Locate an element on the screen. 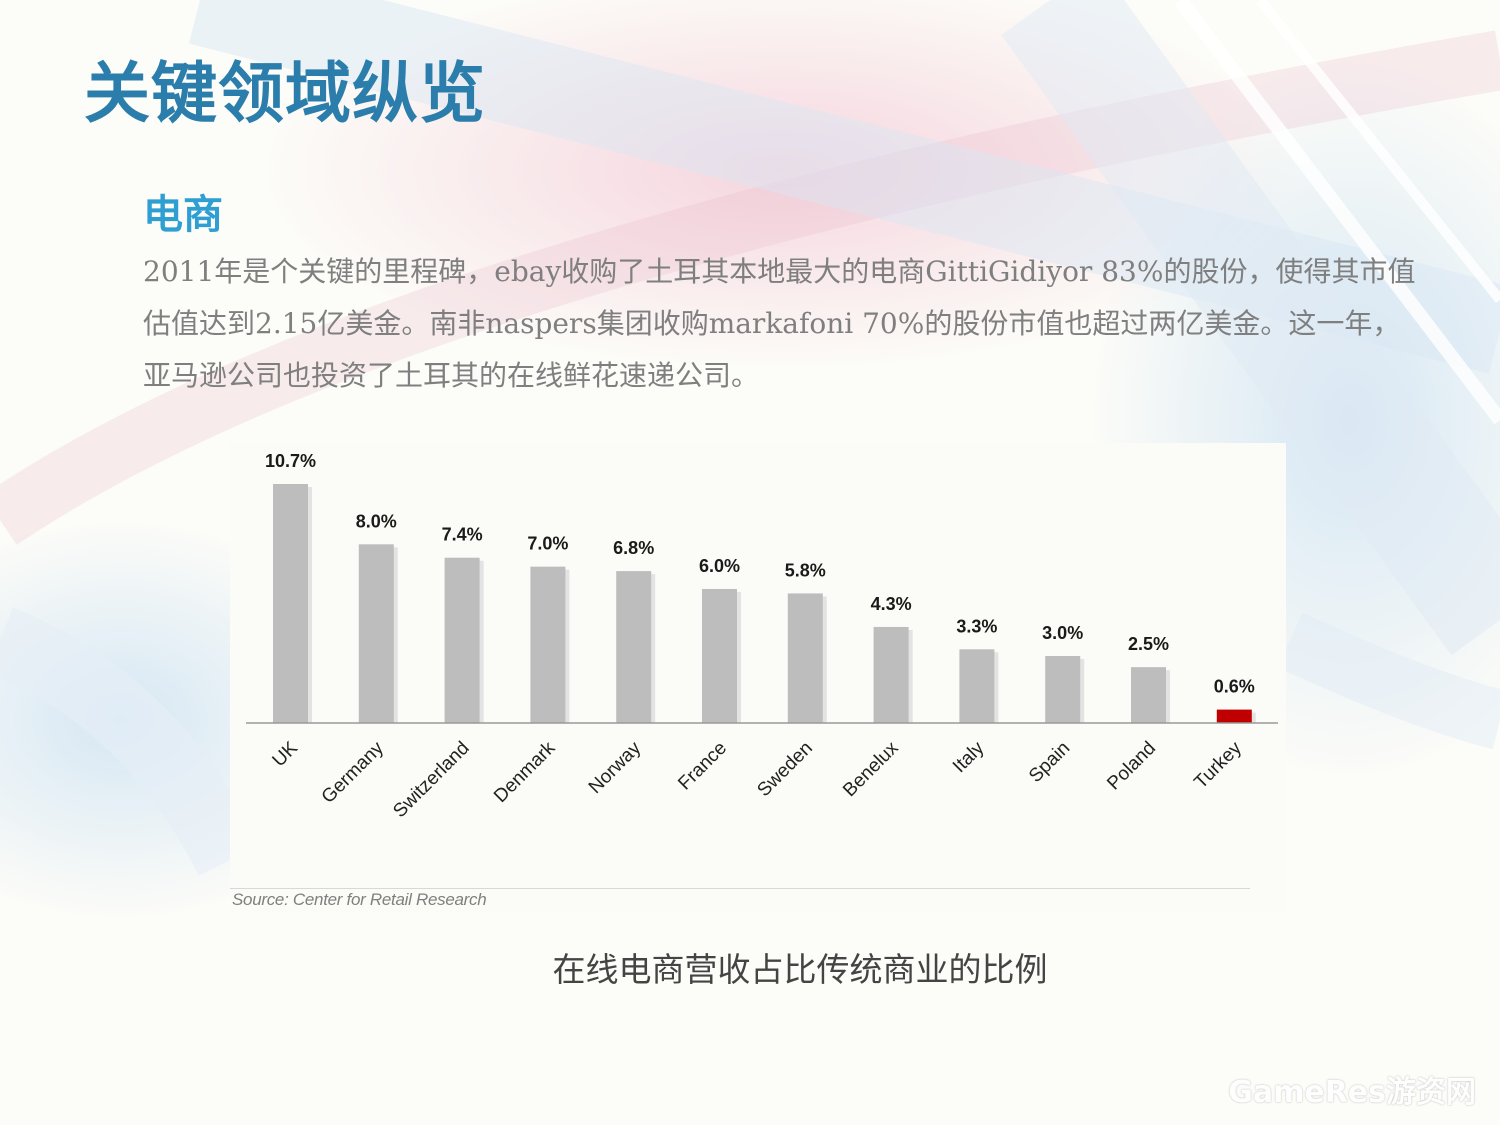  chart-caption: 在线电商营收占比传统商业的比例 is located at coordinates (800, 969).